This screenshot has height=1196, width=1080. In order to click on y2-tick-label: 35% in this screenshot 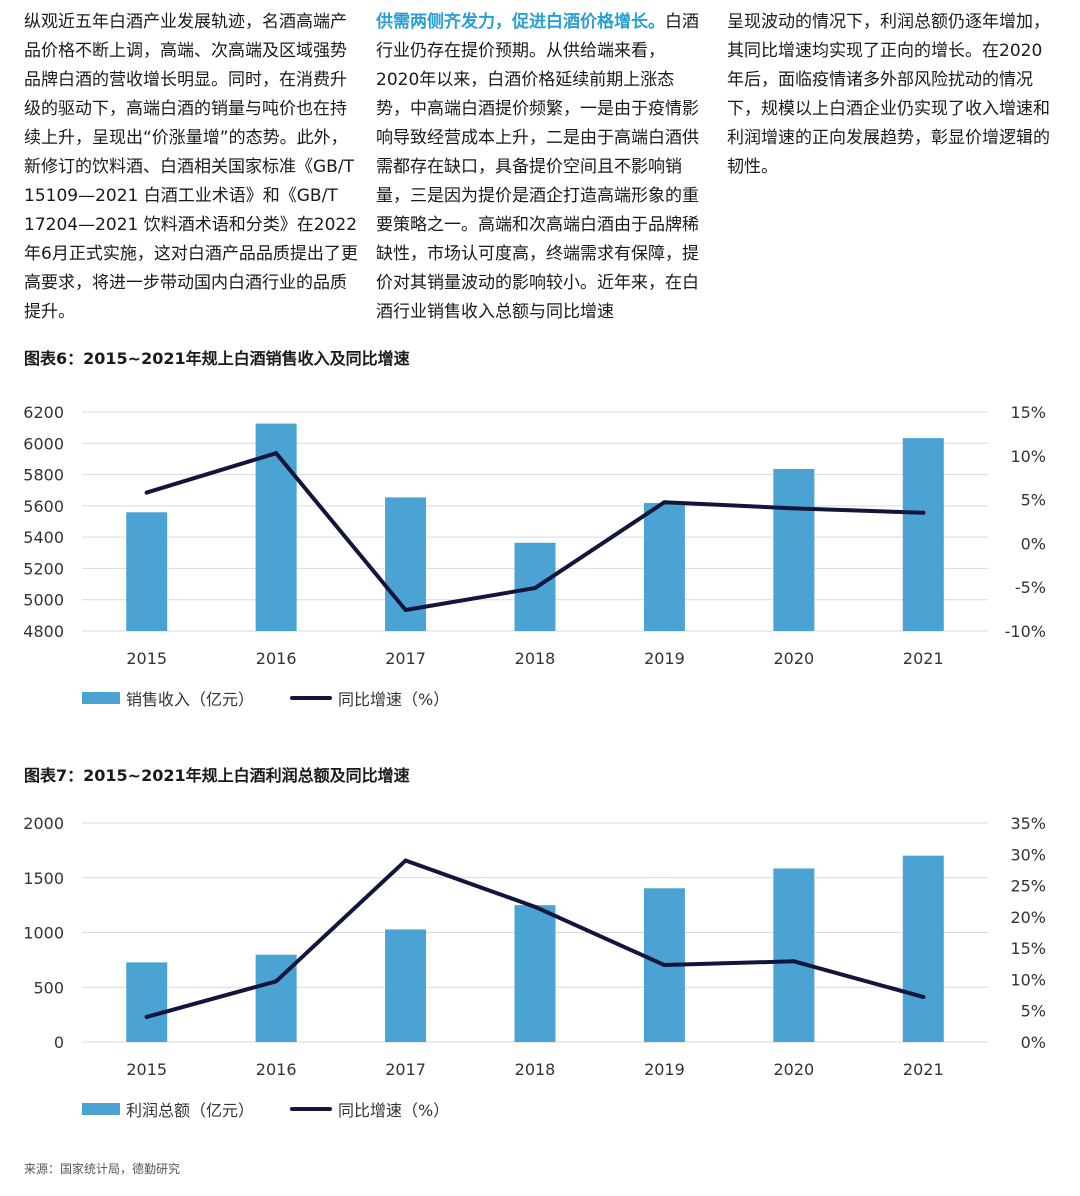, I will do `click(1028, 823)`.